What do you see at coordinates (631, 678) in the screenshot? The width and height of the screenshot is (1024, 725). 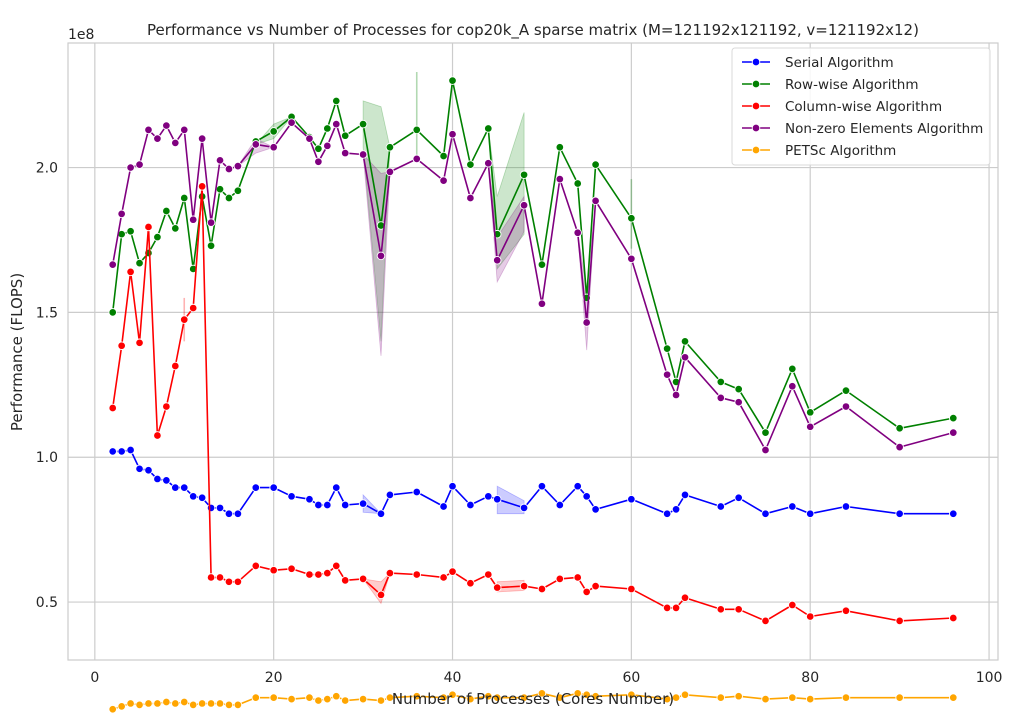 I see `x-tick-label: 60` at bounding box center [631, 678].